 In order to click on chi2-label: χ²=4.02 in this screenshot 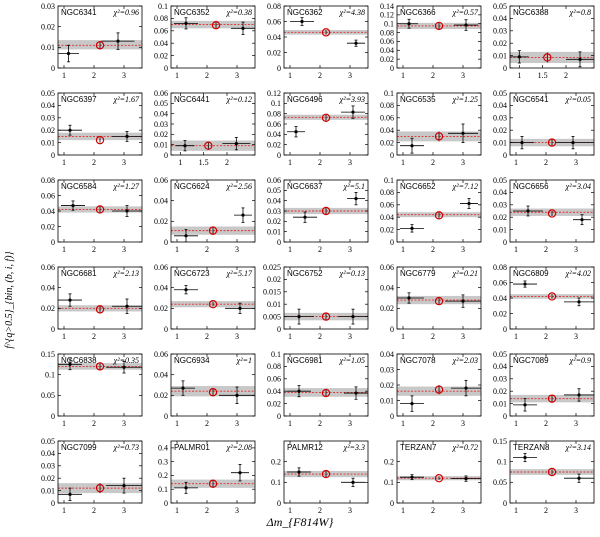, I will do `click(578, 273)`.